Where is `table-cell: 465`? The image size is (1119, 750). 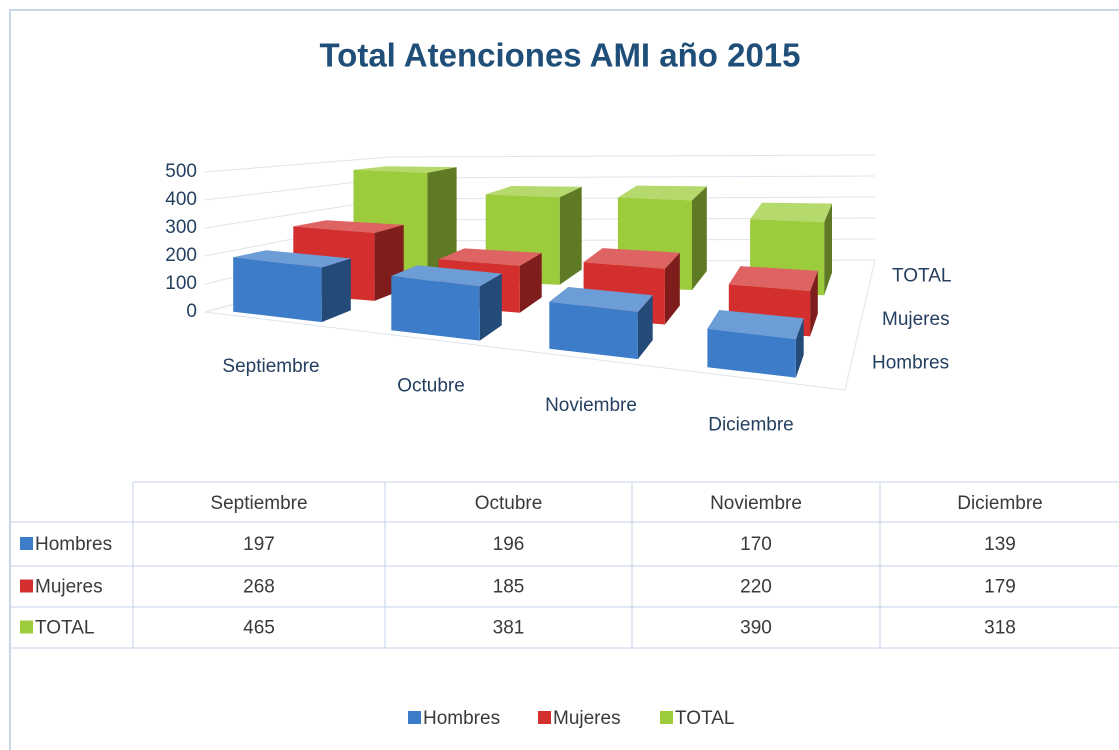 table-cell: 465 is located at coordinates (259, 628).